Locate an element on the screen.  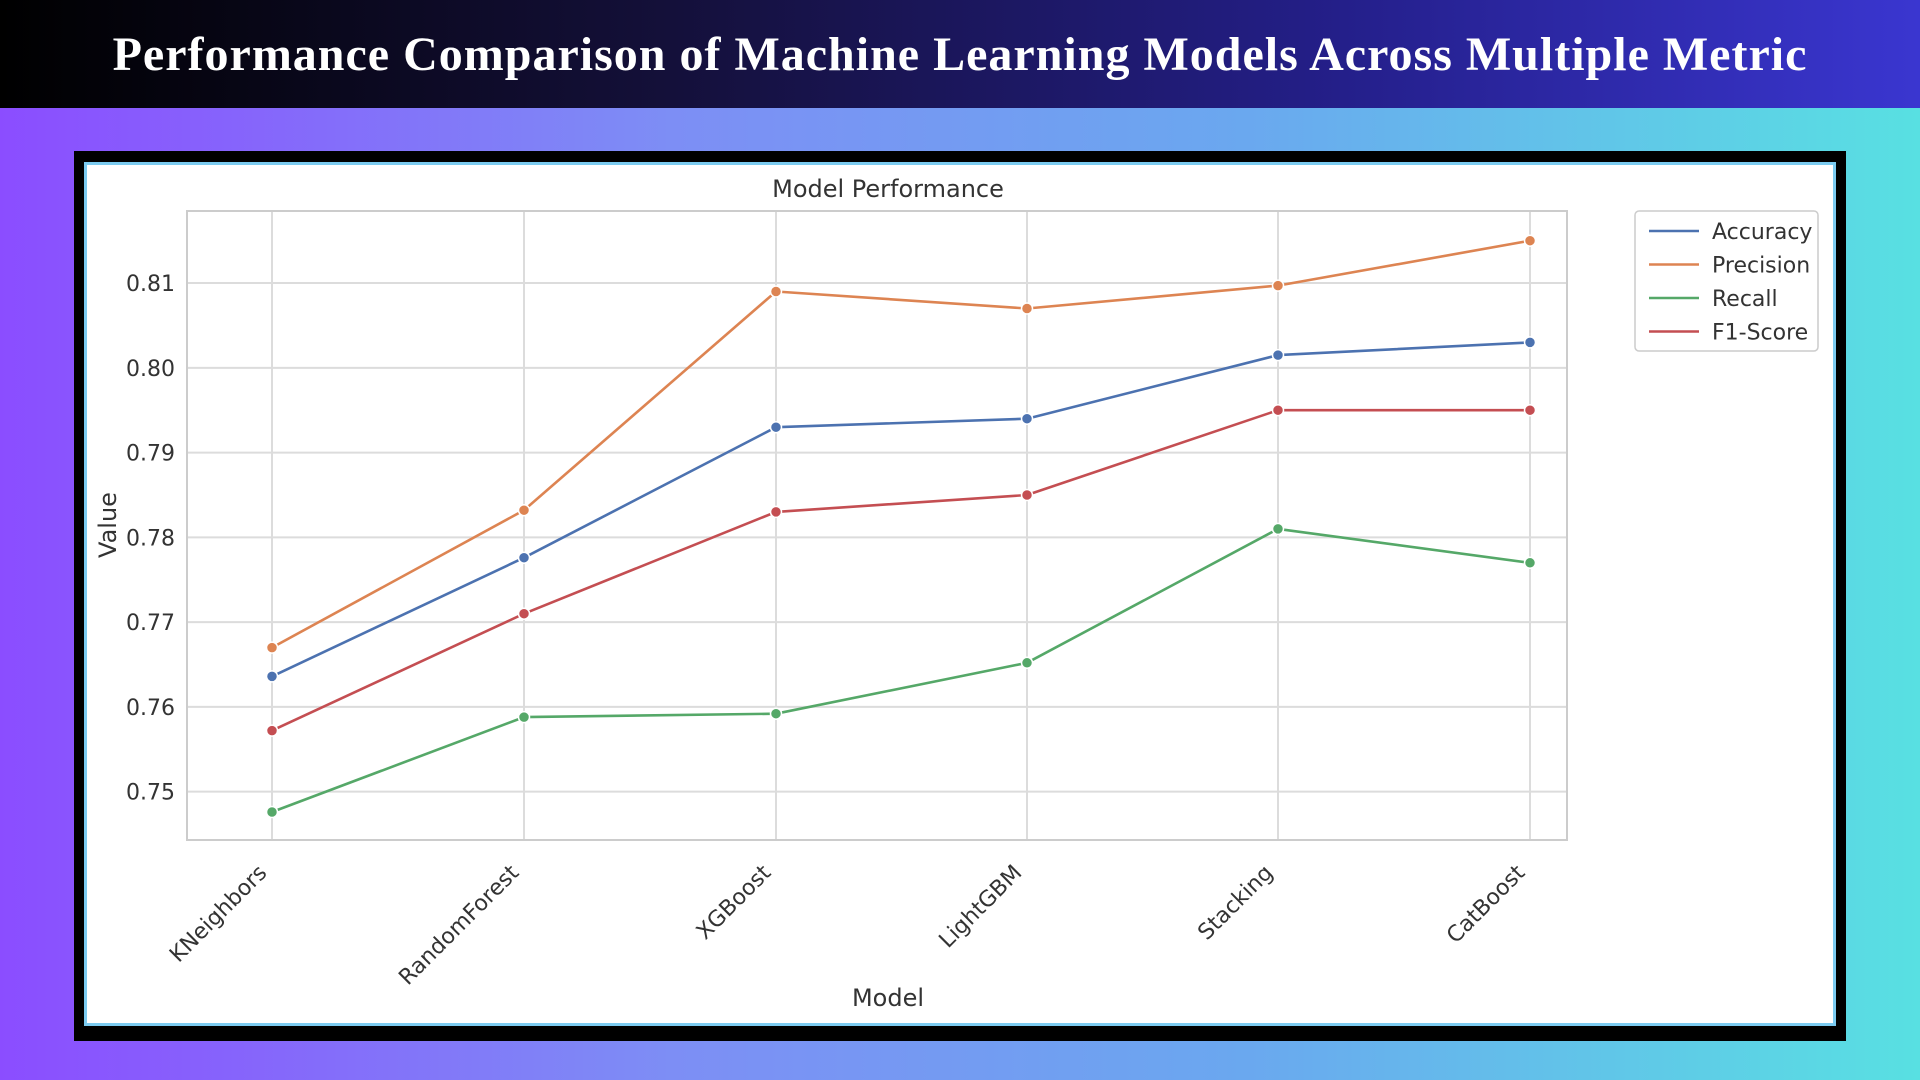
x-tick-label: Stacking is located at coordinates (1235, 903).